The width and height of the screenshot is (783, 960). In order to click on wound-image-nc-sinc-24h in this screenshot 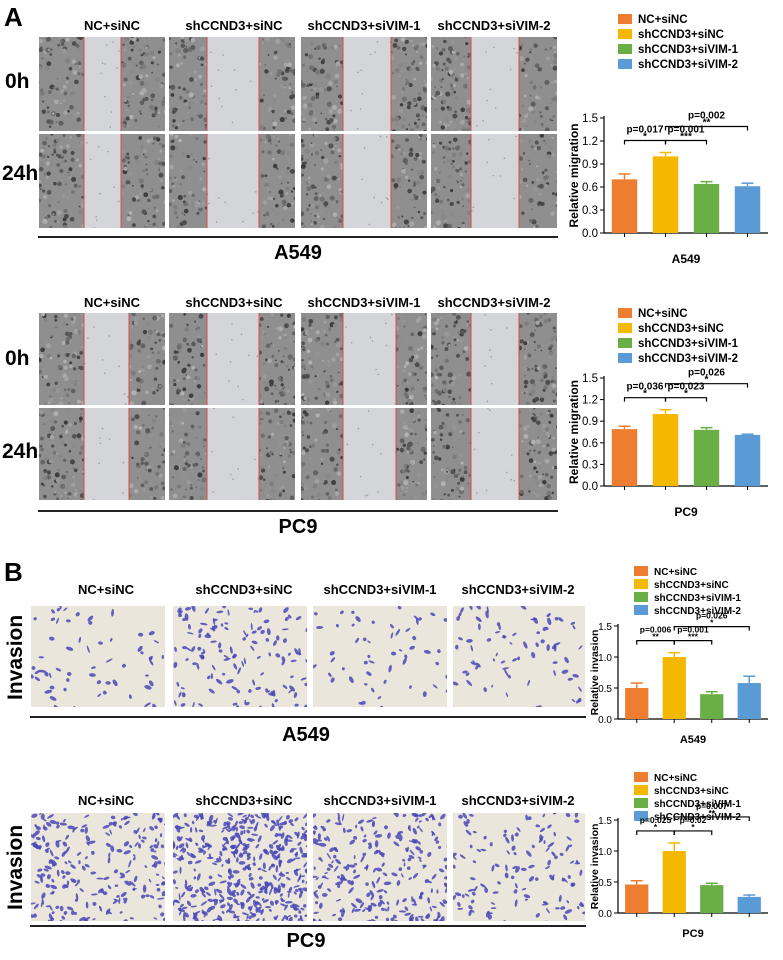, I will do `click(102, 181)`.